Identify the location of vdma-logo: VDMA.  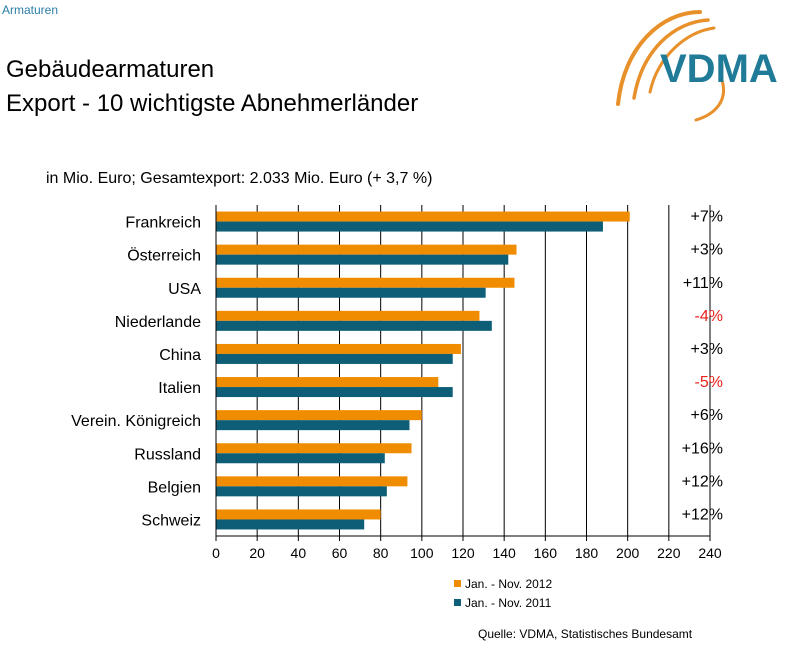
(697, 66).